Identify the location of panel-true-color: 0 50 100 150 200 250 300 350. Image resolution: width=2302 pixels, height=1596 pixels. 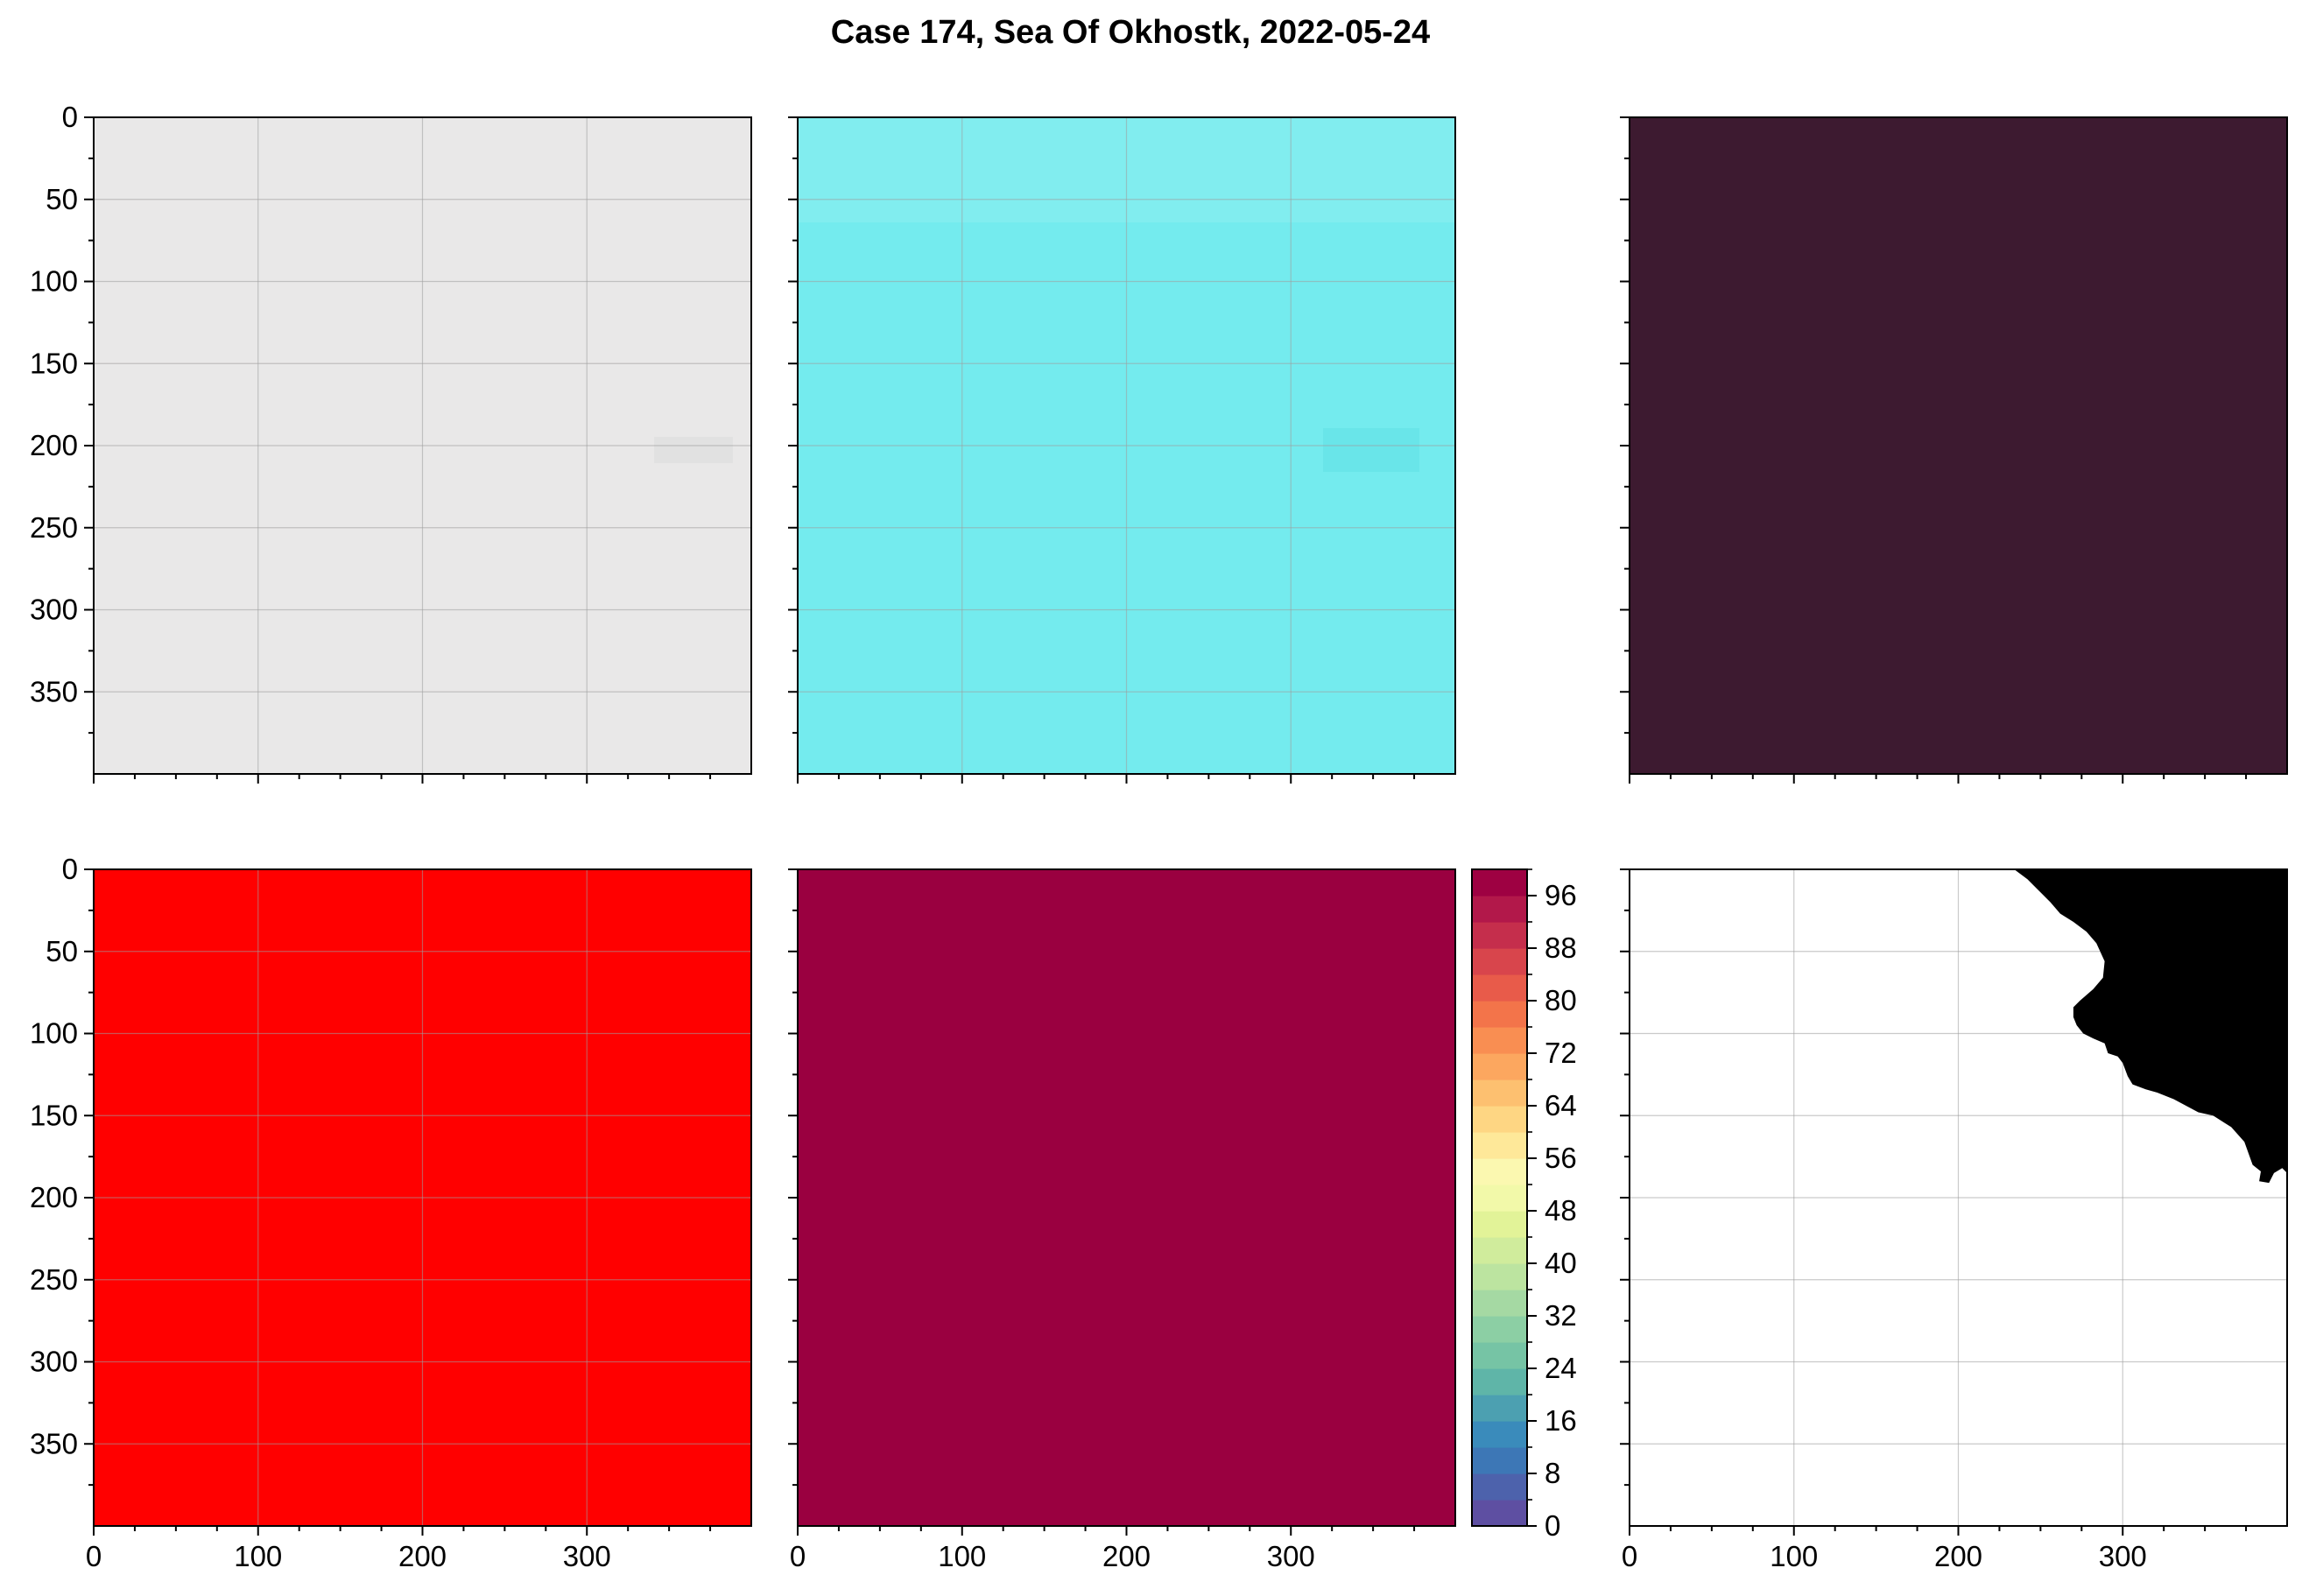
(391, 442).